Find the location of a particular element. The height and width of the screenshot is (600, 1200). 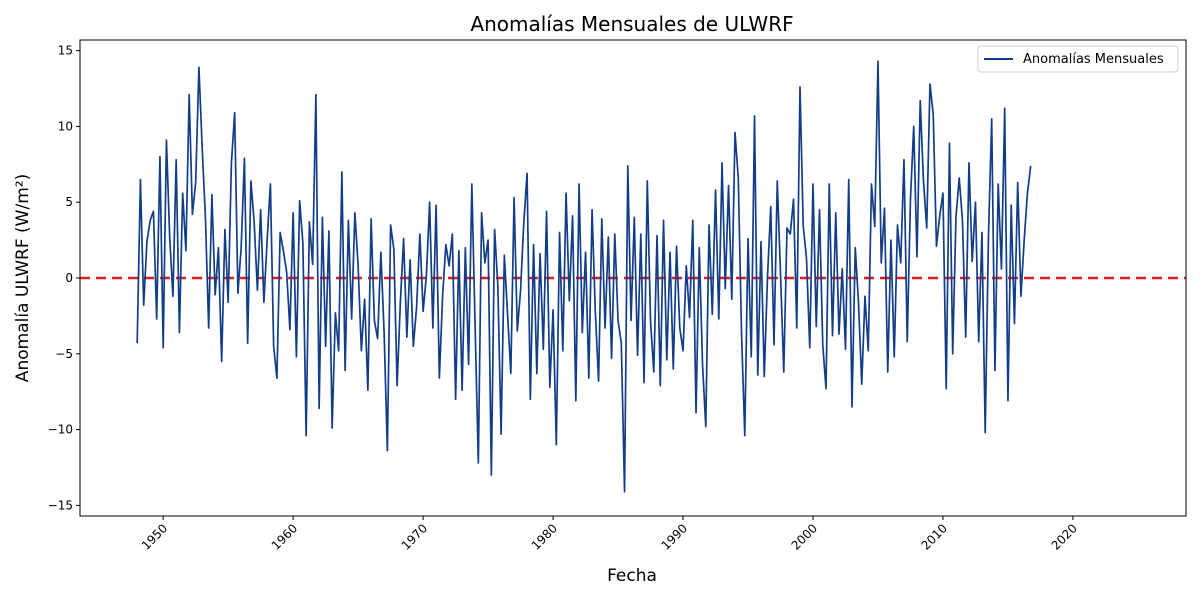

y-tick-label: 5 is located at coordinates (69, 202).